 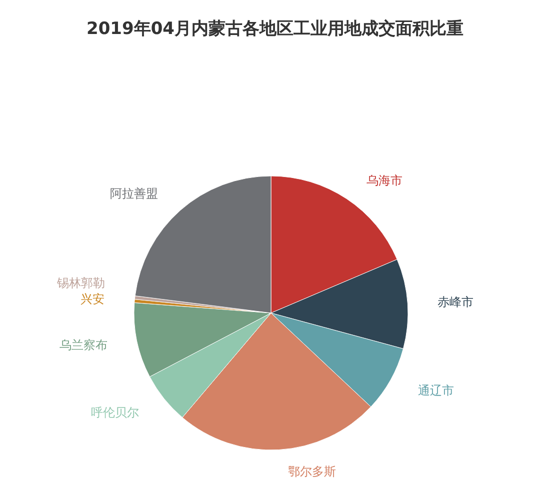 What do you see at coordinates (275, 29) in the screenshot?
I see `chart-title: 2019年04月内蒙古各地区工业用地成交面积比重` at bounding box center [275, 29].